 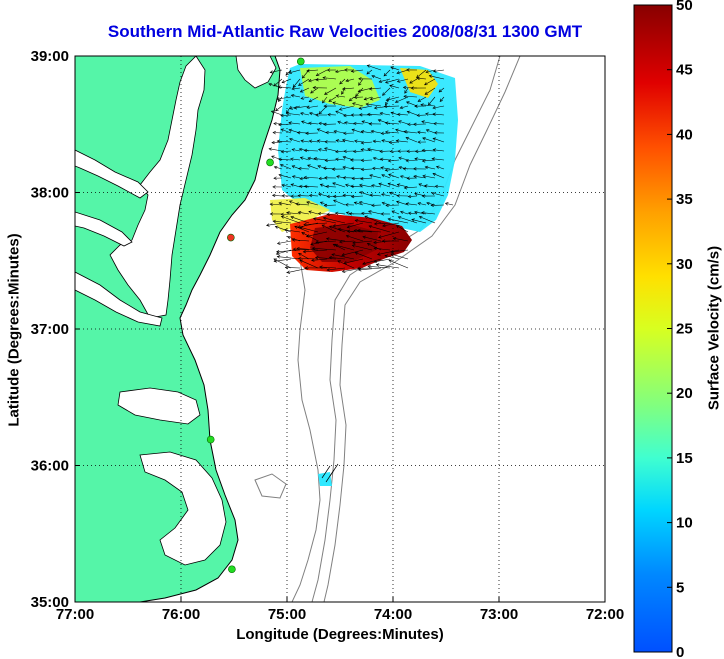 What do you see at coordinates (680, 651) in the screenshot?
I see `colorbar-tick-label: 0` at bounding box center [680, 651].